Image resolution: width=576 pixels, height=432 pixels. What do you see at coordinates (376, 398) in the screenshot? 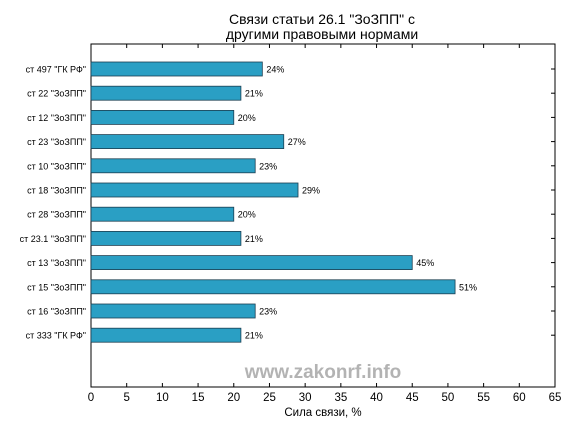
I see `x-tick-label-8: 40` at bounding box center [376, 398].